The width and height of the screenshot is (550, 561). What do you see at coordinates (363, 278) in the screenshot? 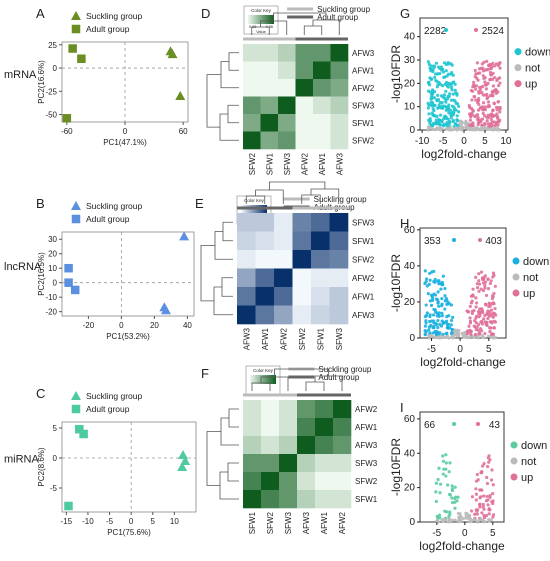
I see `row-label: AFW2` at bounding box center [363, 278].